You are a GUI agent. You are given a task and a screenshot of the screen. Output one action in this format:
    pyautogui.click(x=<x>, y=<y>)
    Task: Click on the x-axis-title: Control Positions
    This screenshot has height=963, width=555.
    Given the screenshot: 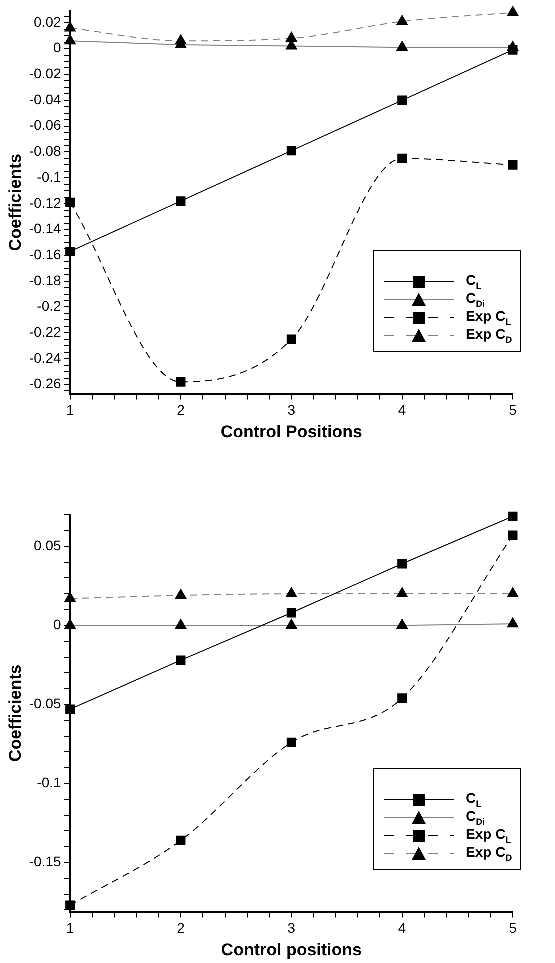 What is the action you would take?
    pyautogui.click(x=291, y=432)
    